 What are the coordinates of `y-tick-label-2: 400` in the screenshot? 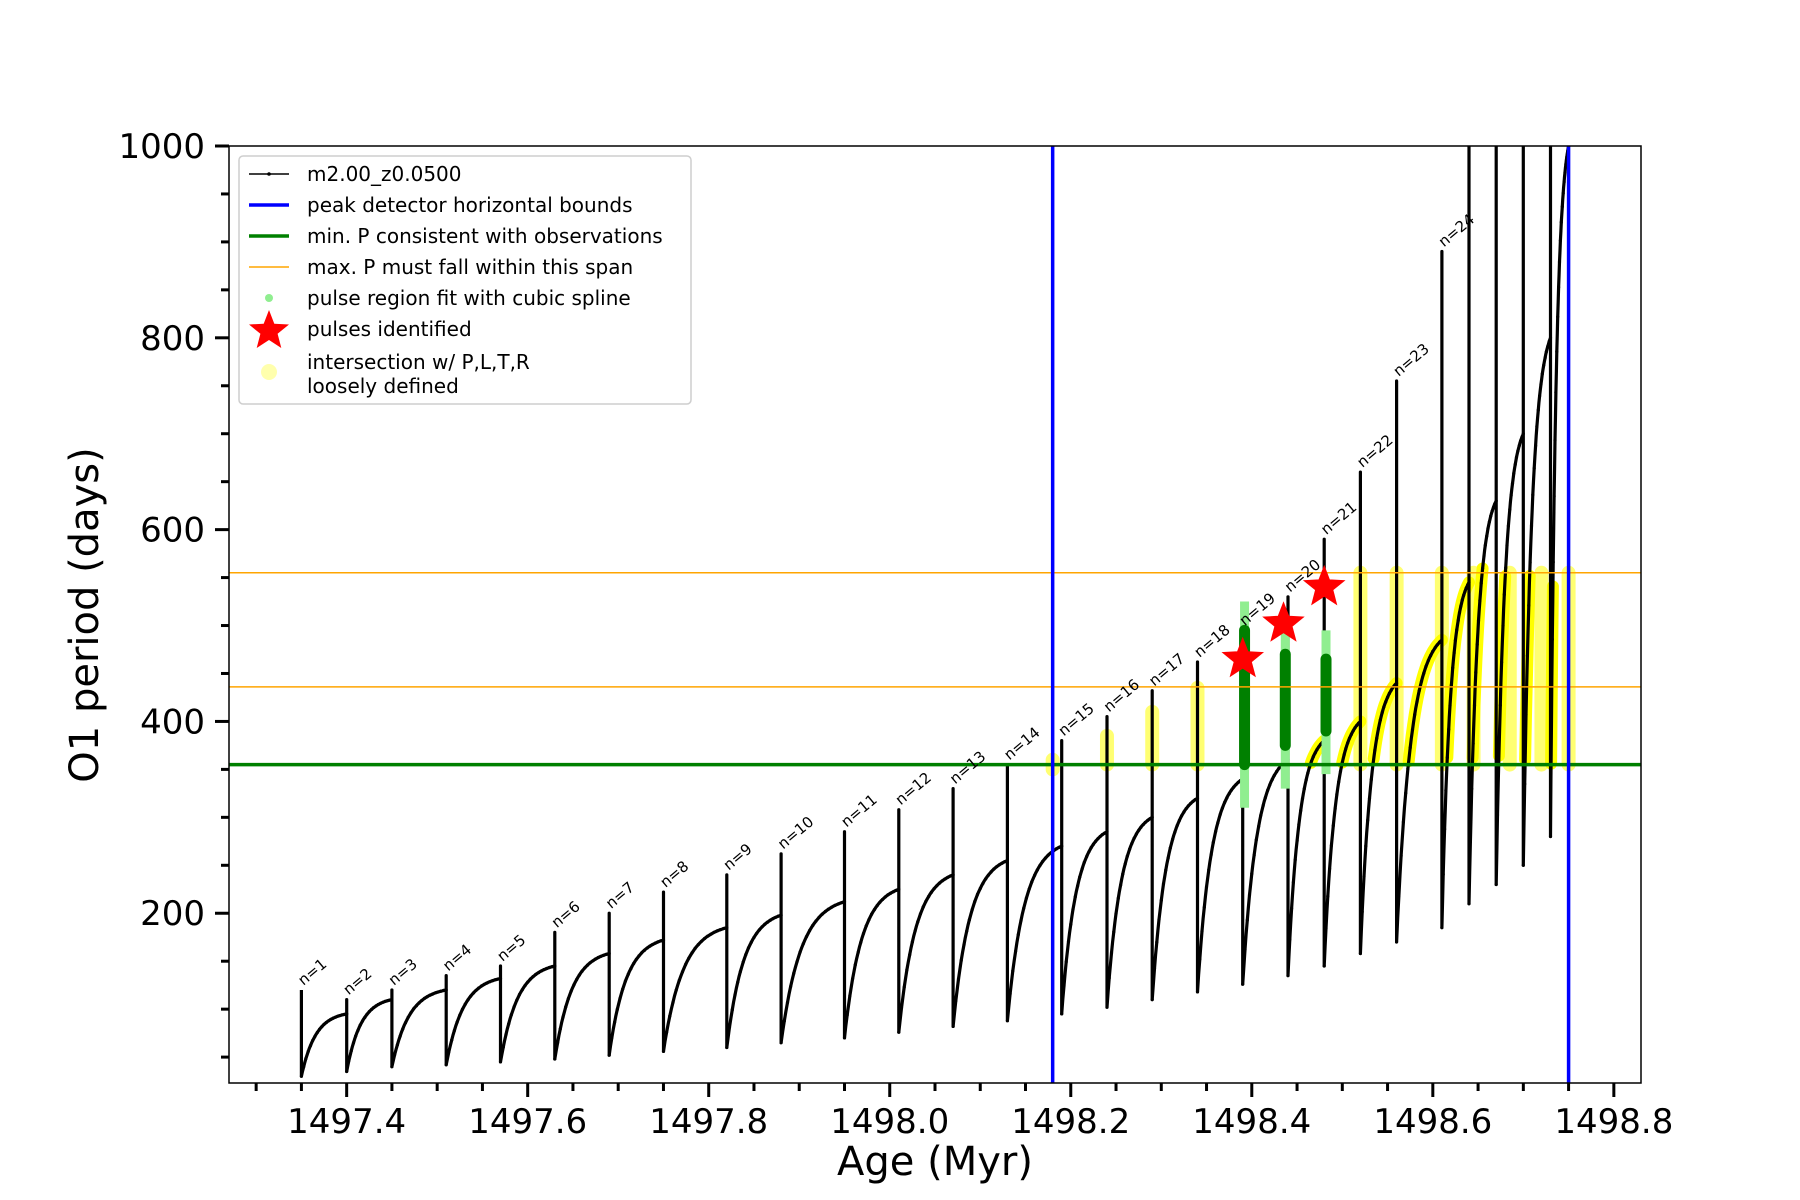 It's located at (172, 722).